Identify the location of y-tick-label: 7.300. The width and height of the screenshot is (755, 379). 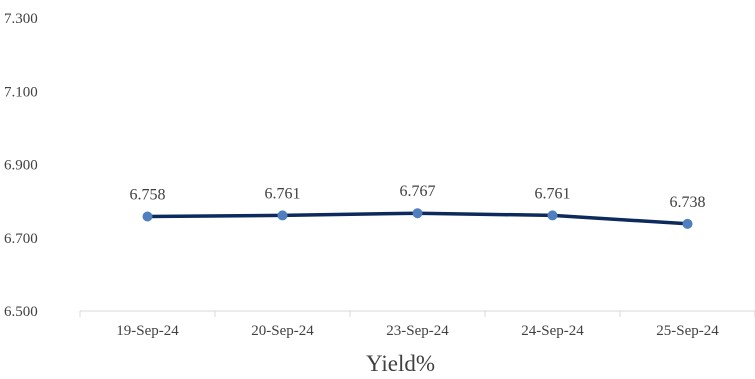
(21, 19).